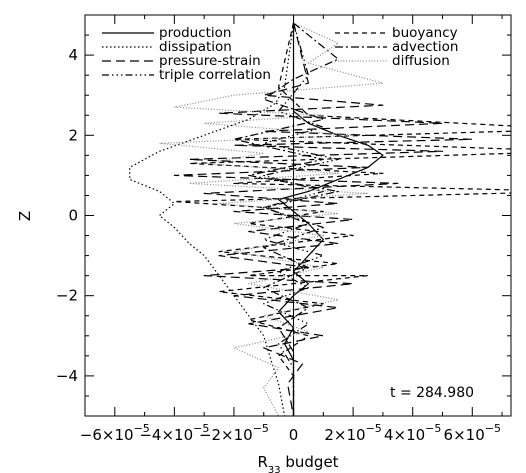 The image size is (526, 473). I want to click on x-tick-label: 2×10⁻⁵, so click(352, 433).